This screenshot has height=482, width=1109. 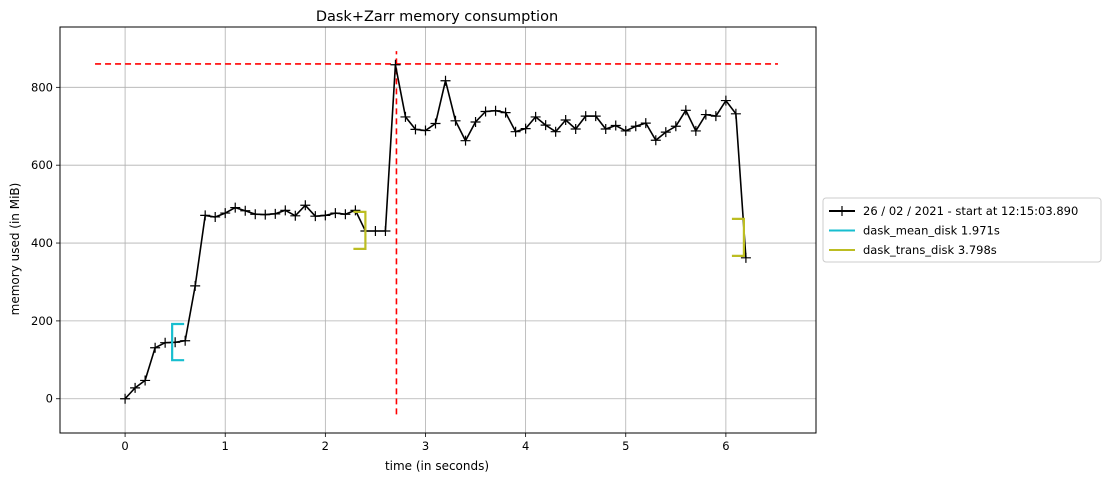 I want to click on x-tick-label: 0, so click(x=124, y=446).